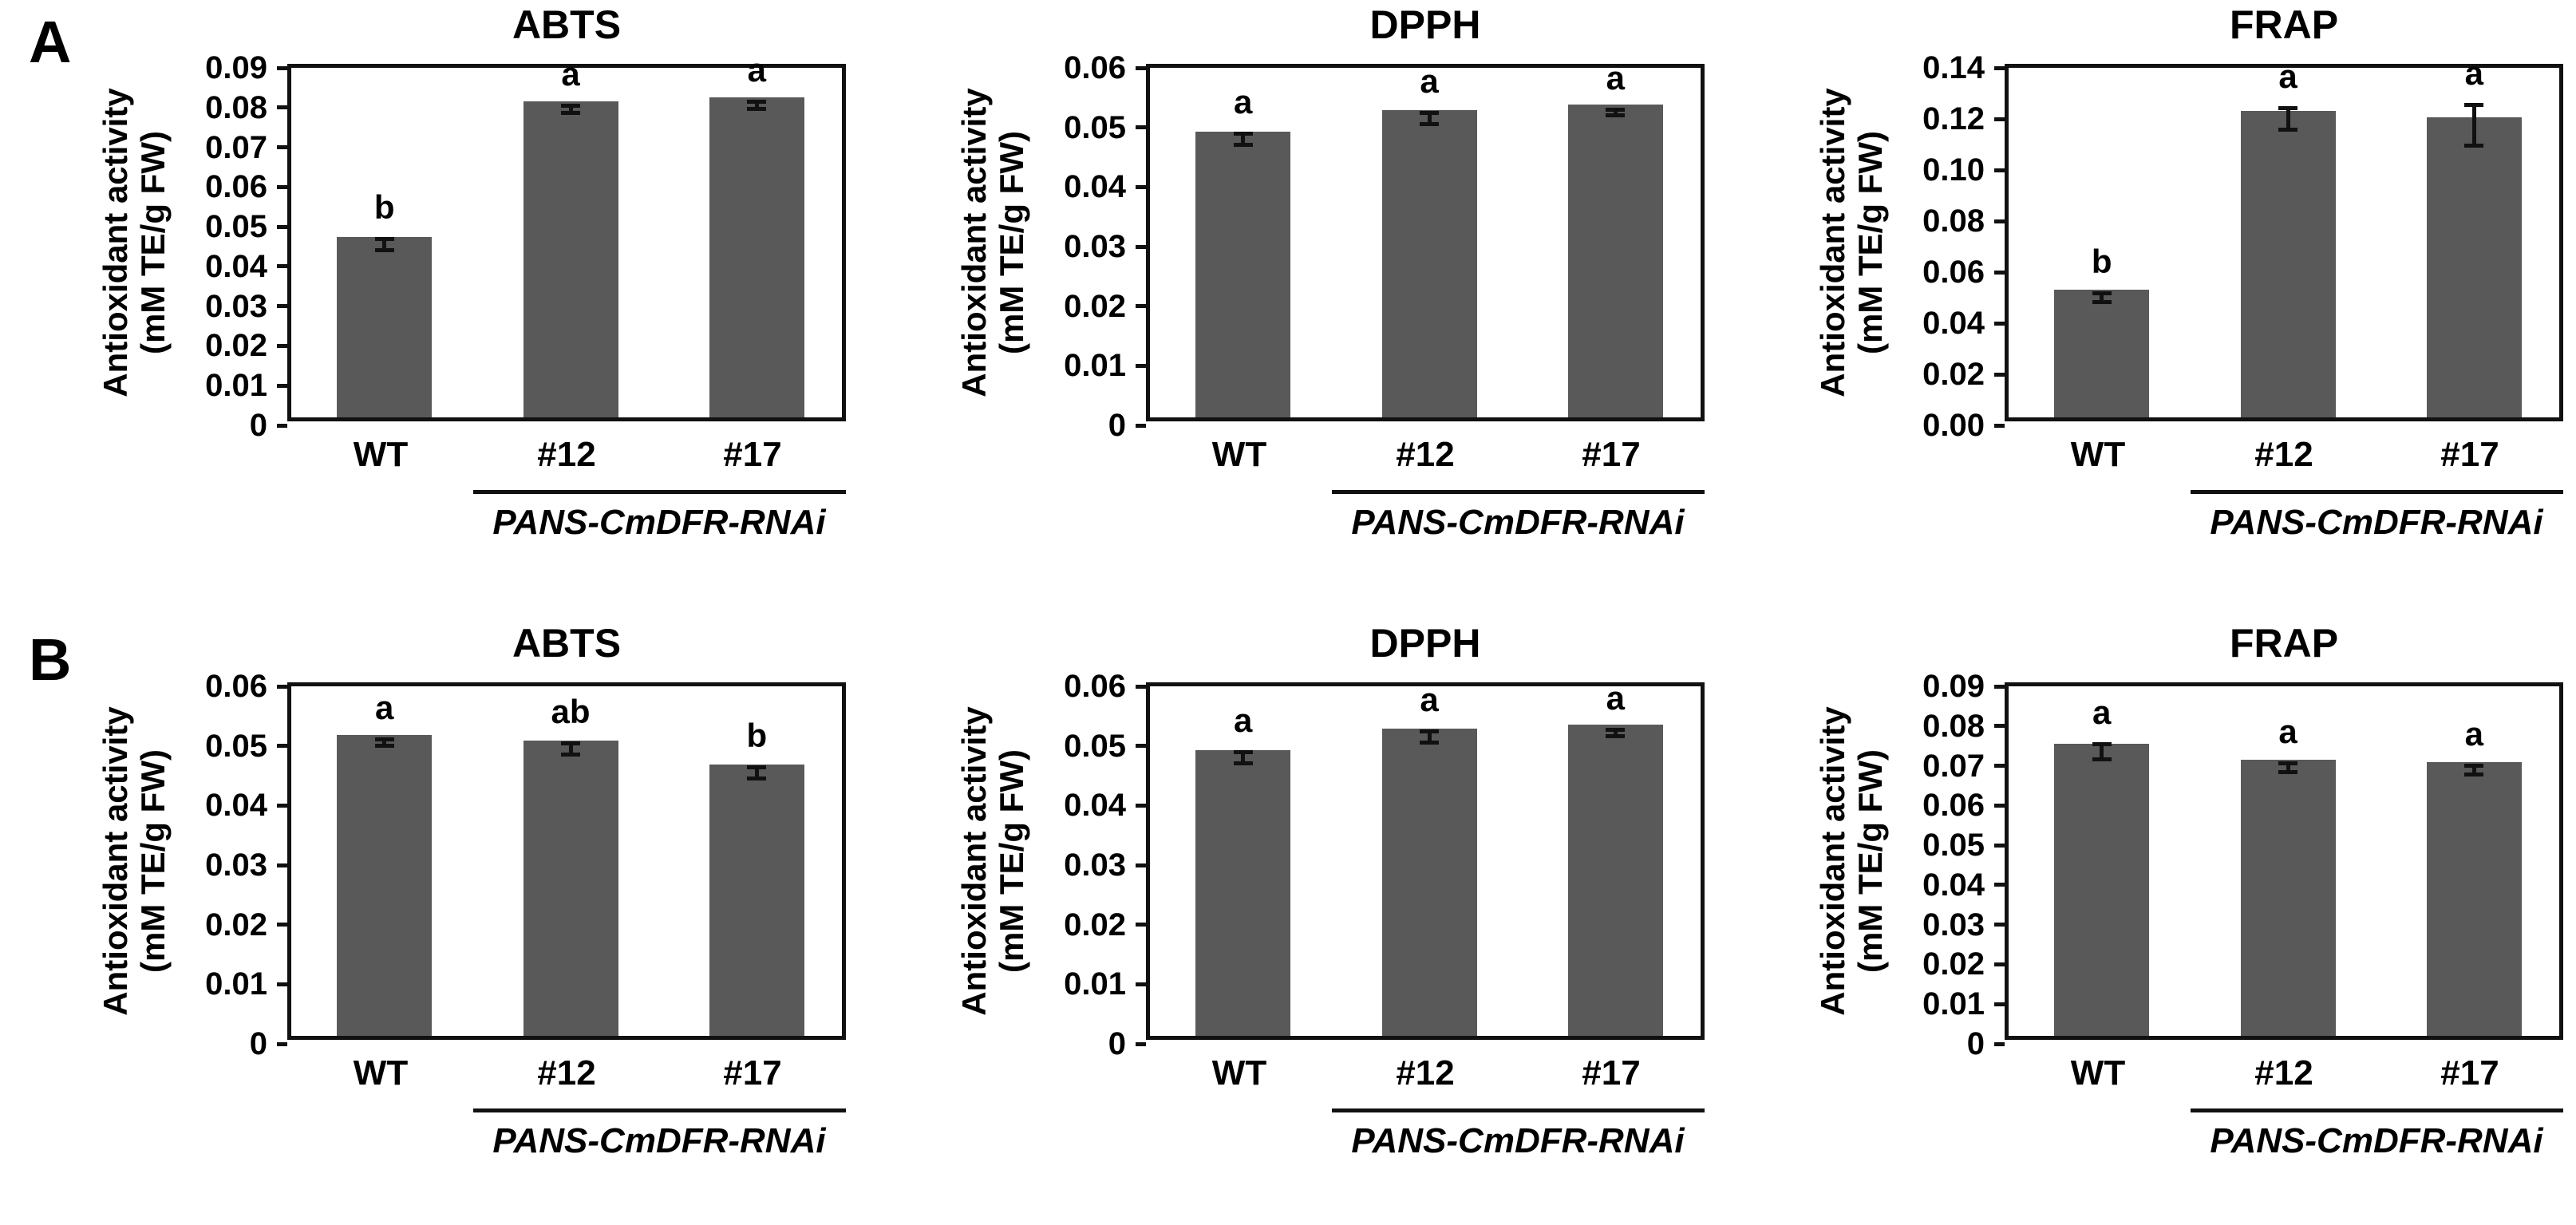 This screenshot has height=1225, width=2576. What do you see at coordinates (566, 1073) in the screenshot?
I see `x-label-12: #12` at bounding box center [566, 1073].